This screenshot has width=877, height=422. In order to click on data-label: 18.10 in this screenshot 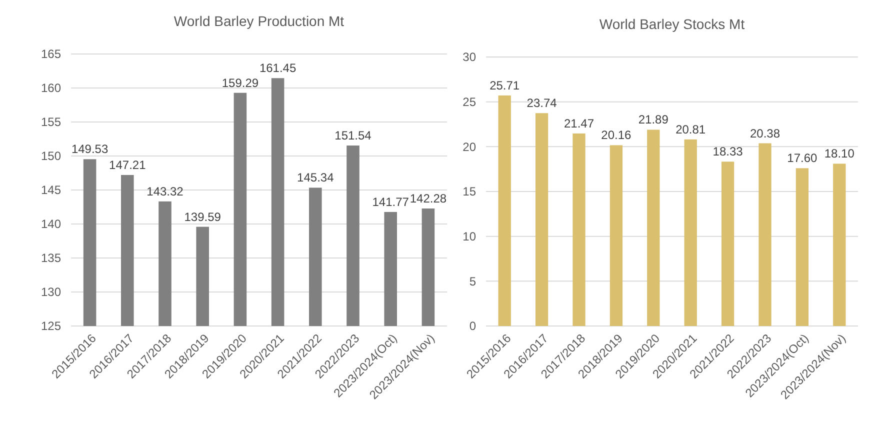, I will do `click(839, 153)`.